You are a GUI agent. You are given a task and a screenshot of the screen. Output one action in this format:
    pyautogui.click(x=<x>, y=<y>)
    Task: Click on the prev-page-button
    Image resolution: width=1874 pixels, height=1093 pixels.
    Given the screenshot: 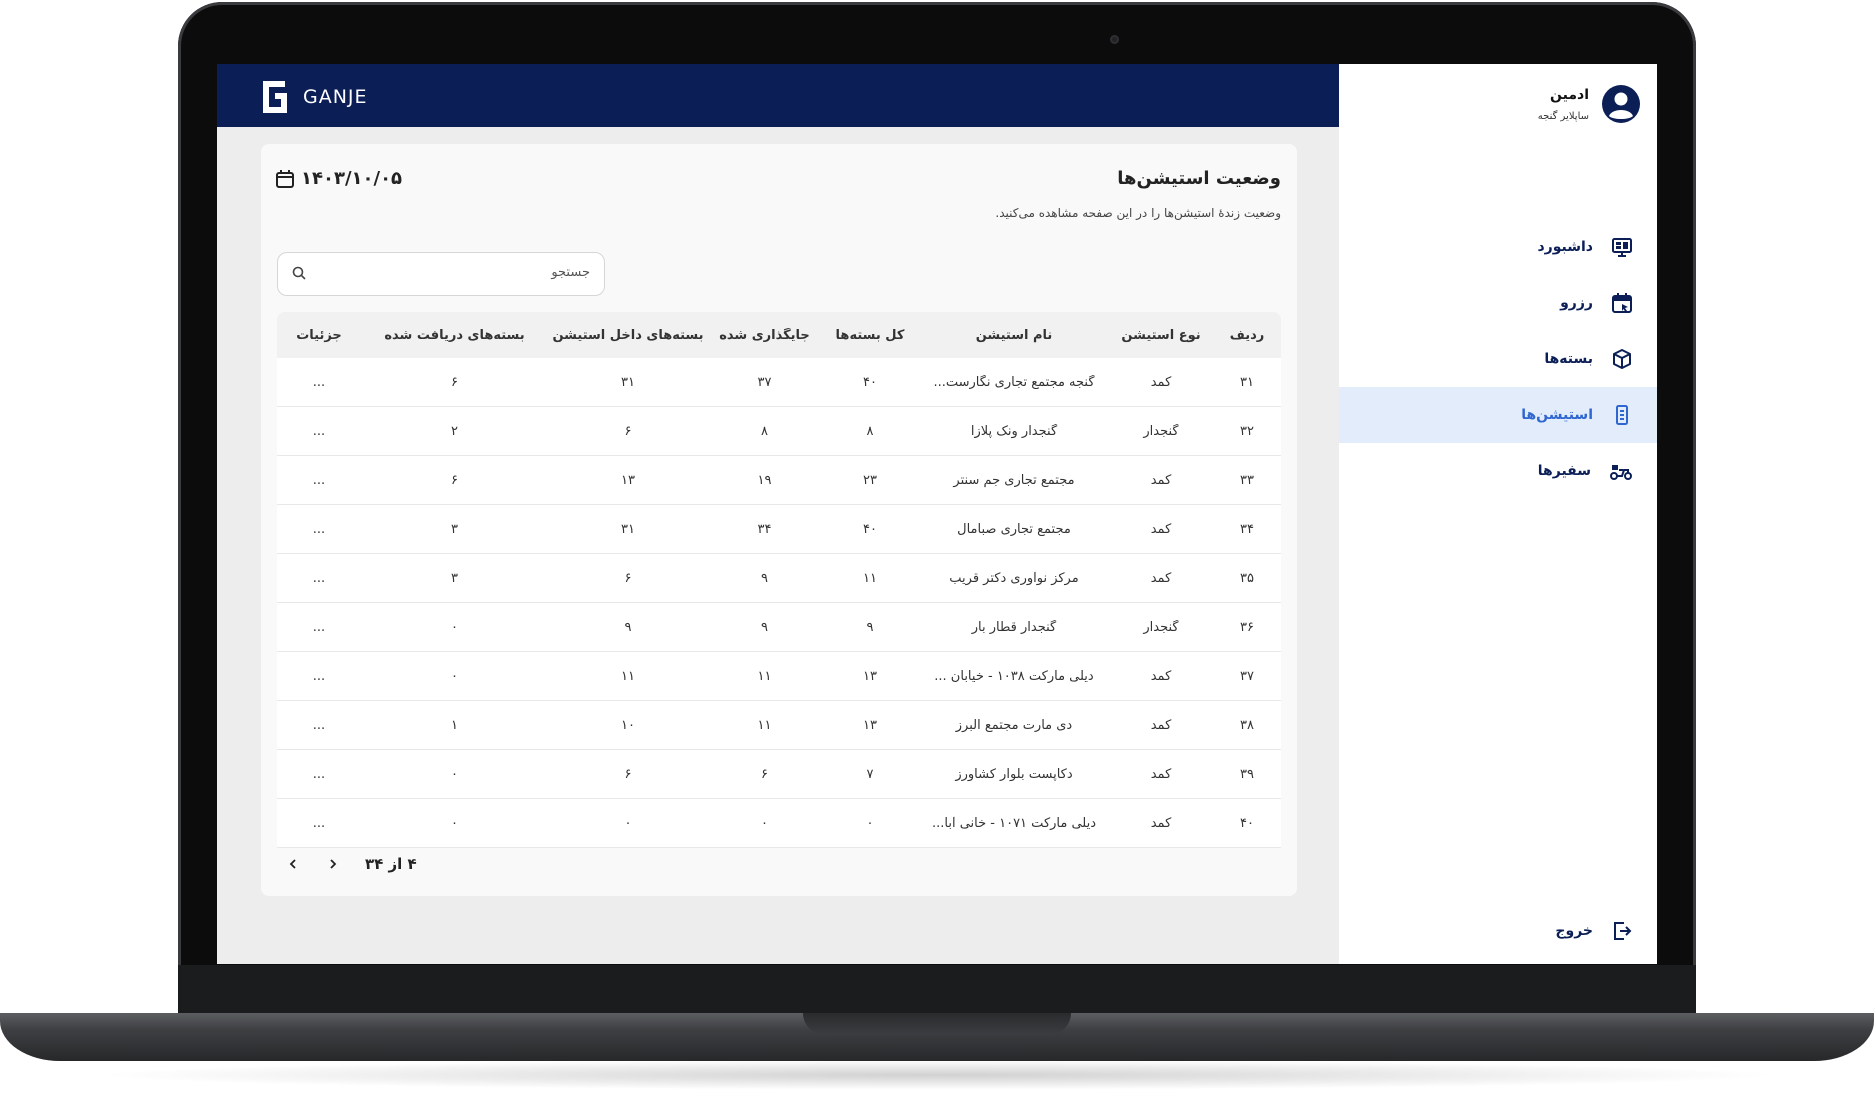 What is the action you would take?
    pyautogui.click(x=293, y=864)
    